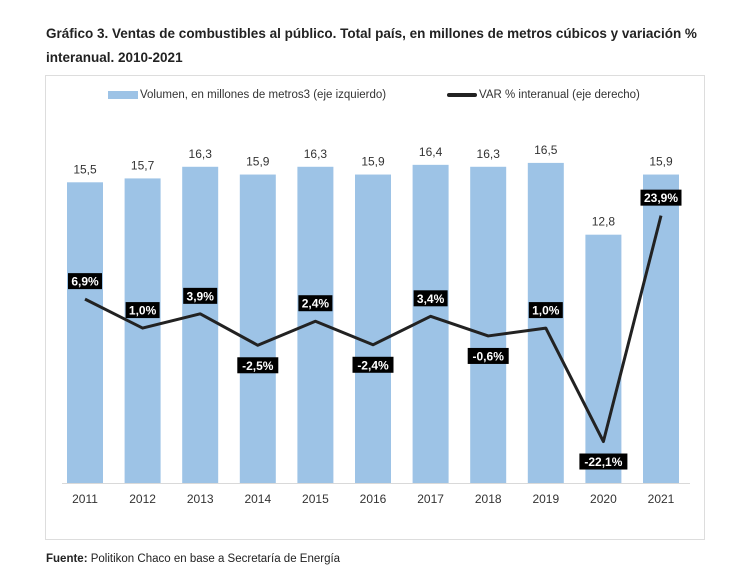  I want to click on x-tick-label: 2017, so click(430, 499).